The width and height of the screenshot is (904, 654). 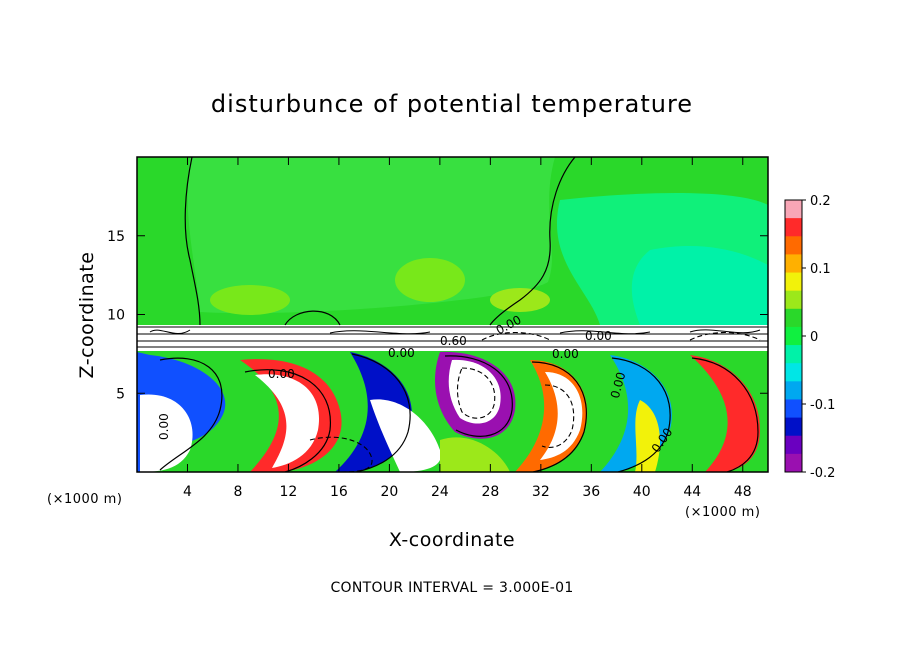 What do you see at coordinates (490, 492) in the screenshot?
I see `x-tick-label: 28` at bounding box center [490, 492].